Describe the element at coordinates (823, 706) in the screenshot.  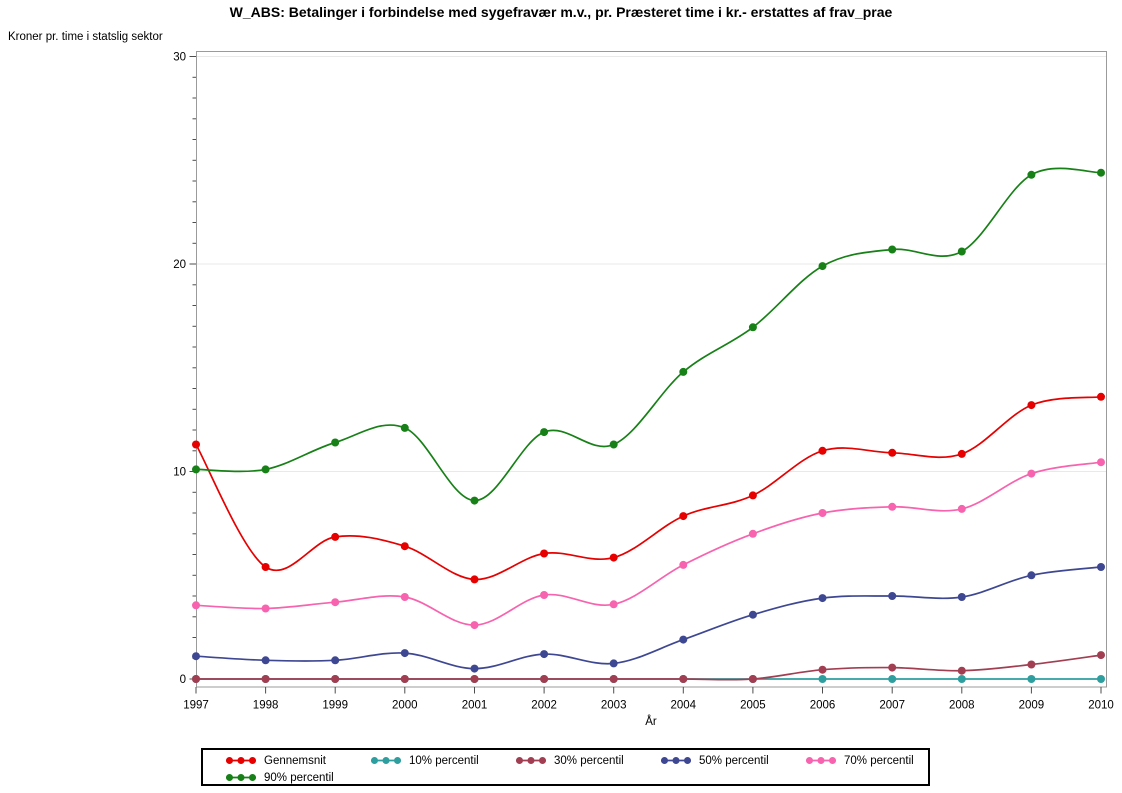
I see `x-tick-label: 2006` at that location.